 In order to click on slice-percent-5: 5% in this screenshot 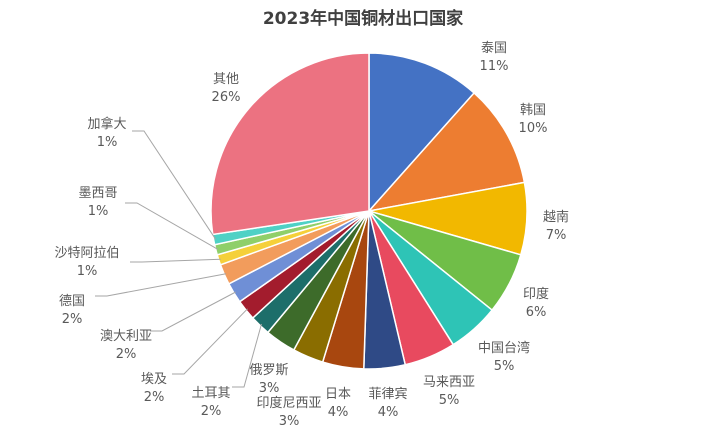, I will do `click(449, 400)`.